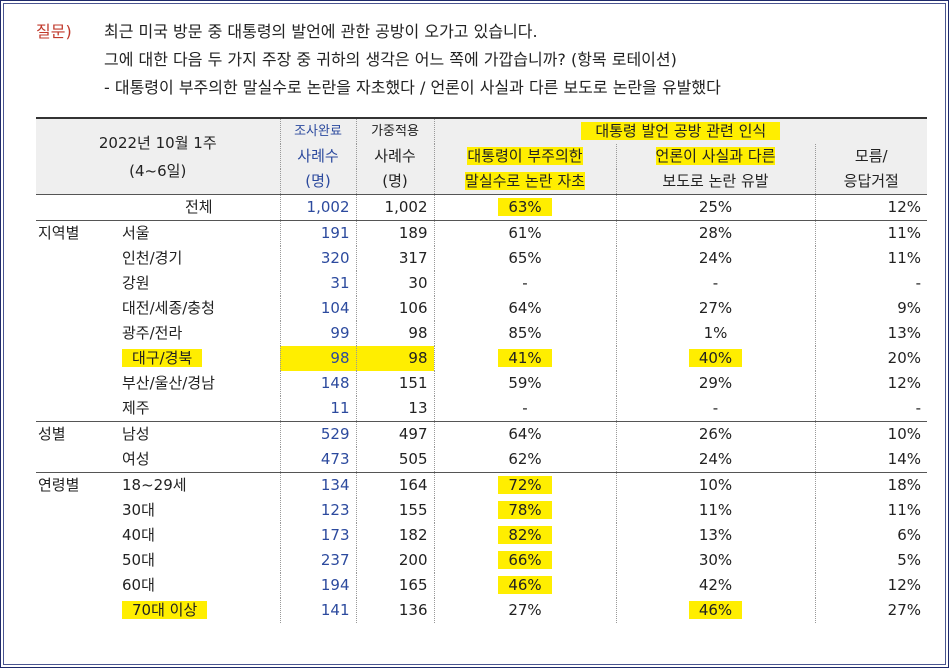 This screenshot has width=951, height=670. What do you see at coordinates (870, 283) in the screenshot?
I see `pct-dont-know-cell: -` at bounding box center [870, 283].